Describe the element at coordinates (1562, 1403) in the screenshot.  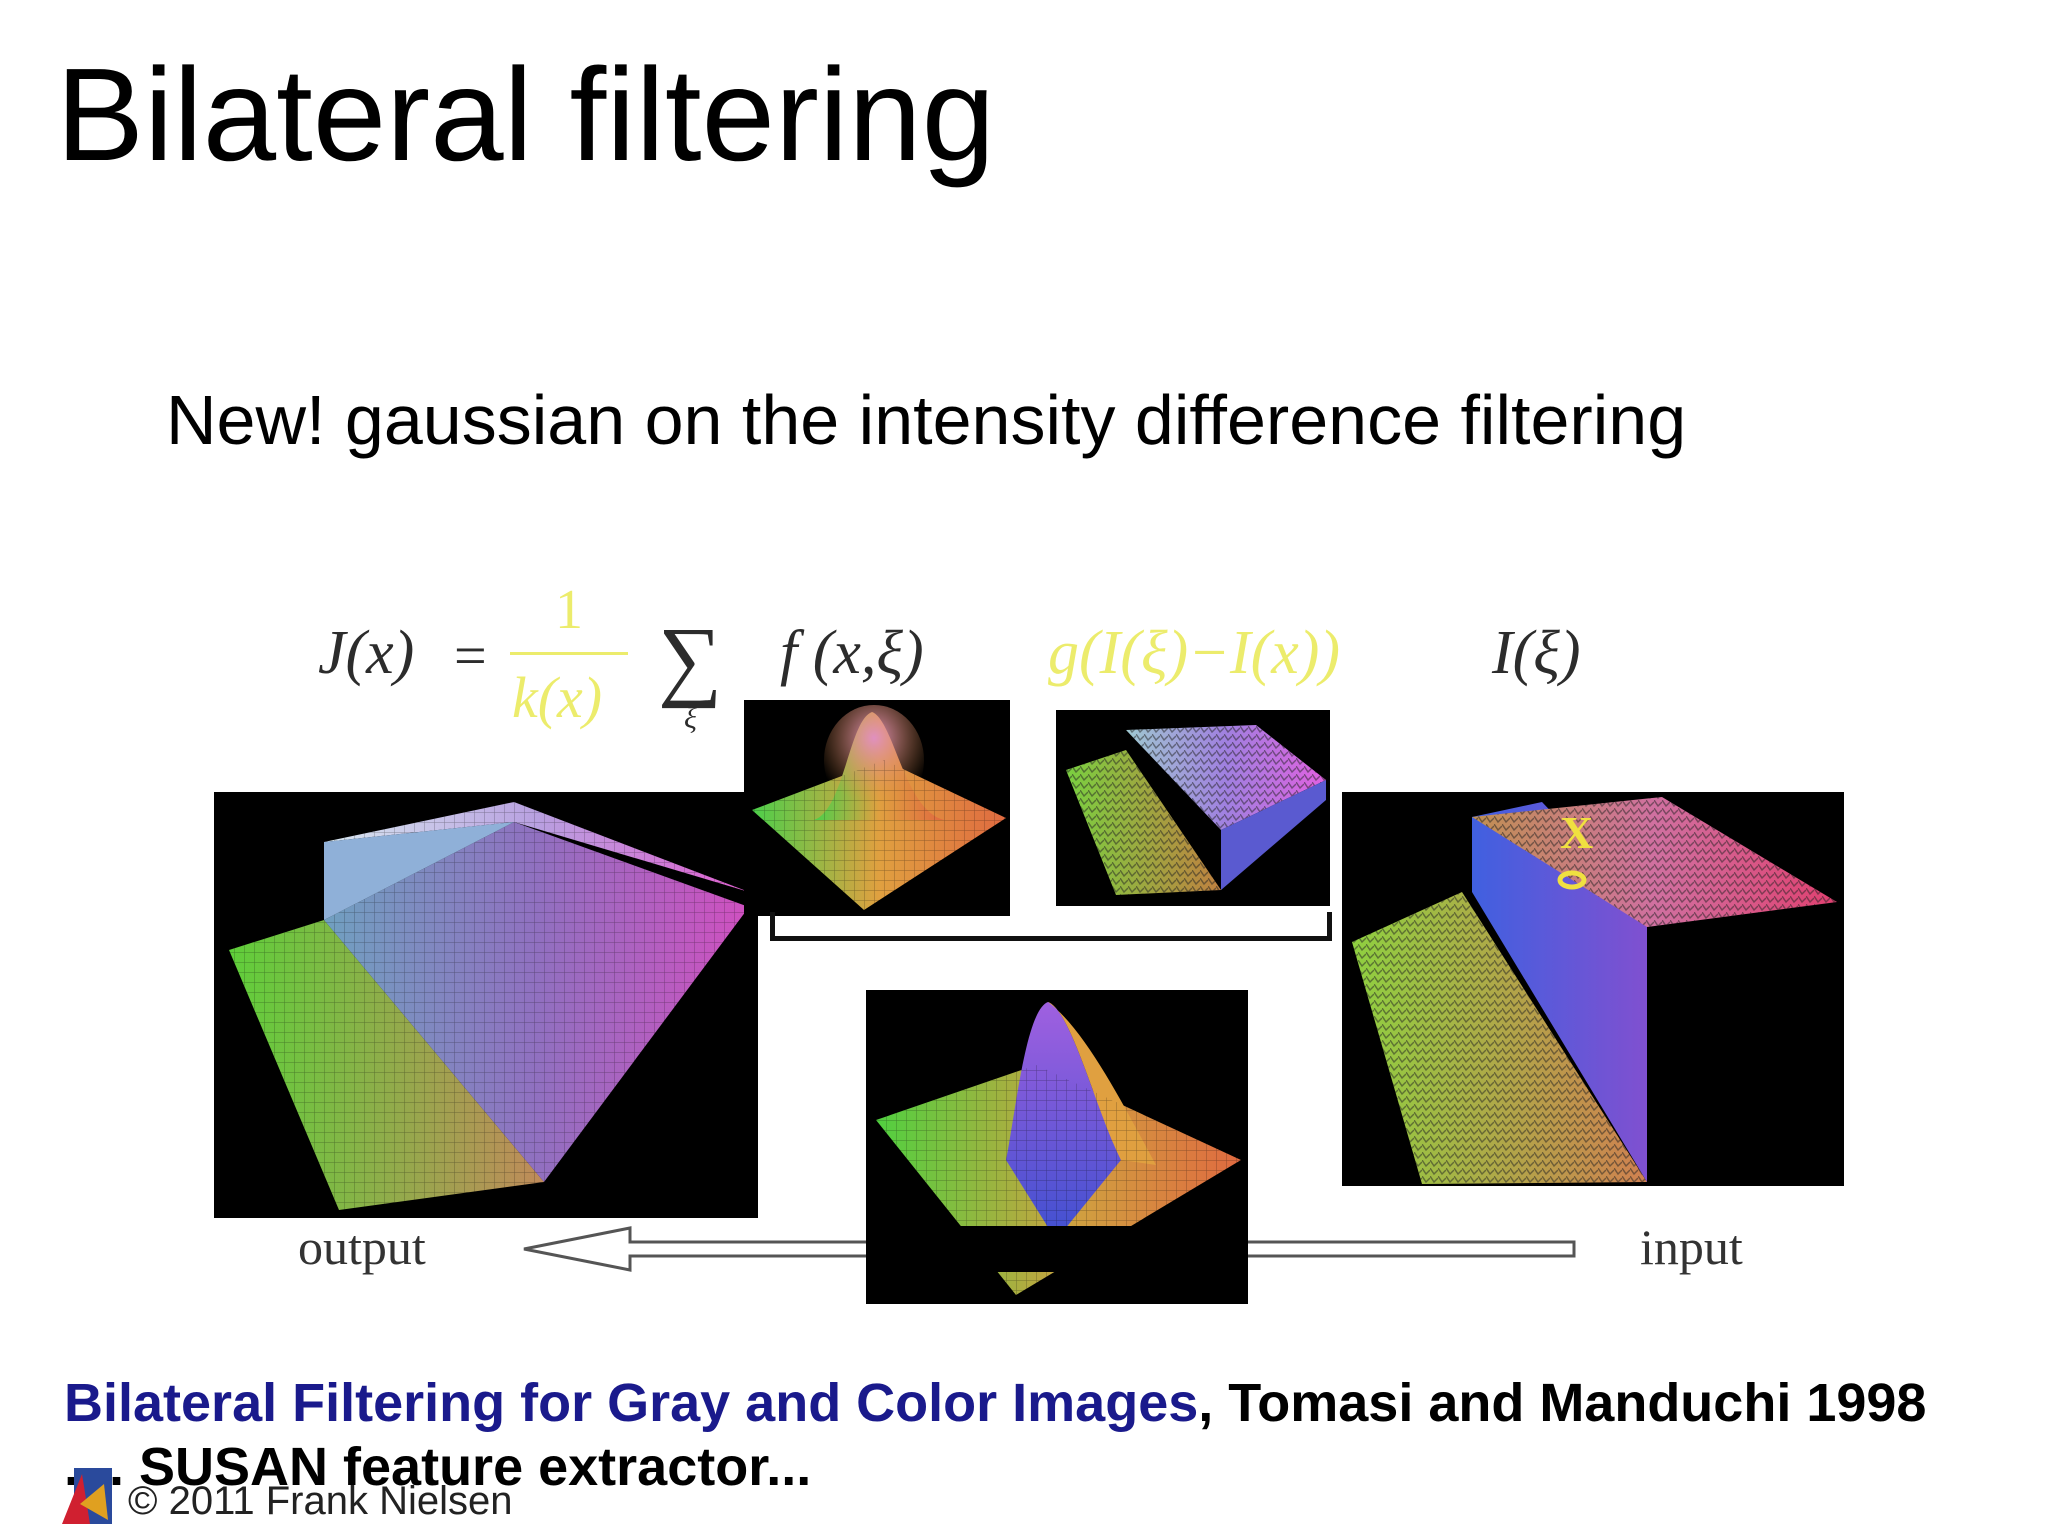
I see `reference-authors: , Tomasi and Manduchi 1998` at that location.